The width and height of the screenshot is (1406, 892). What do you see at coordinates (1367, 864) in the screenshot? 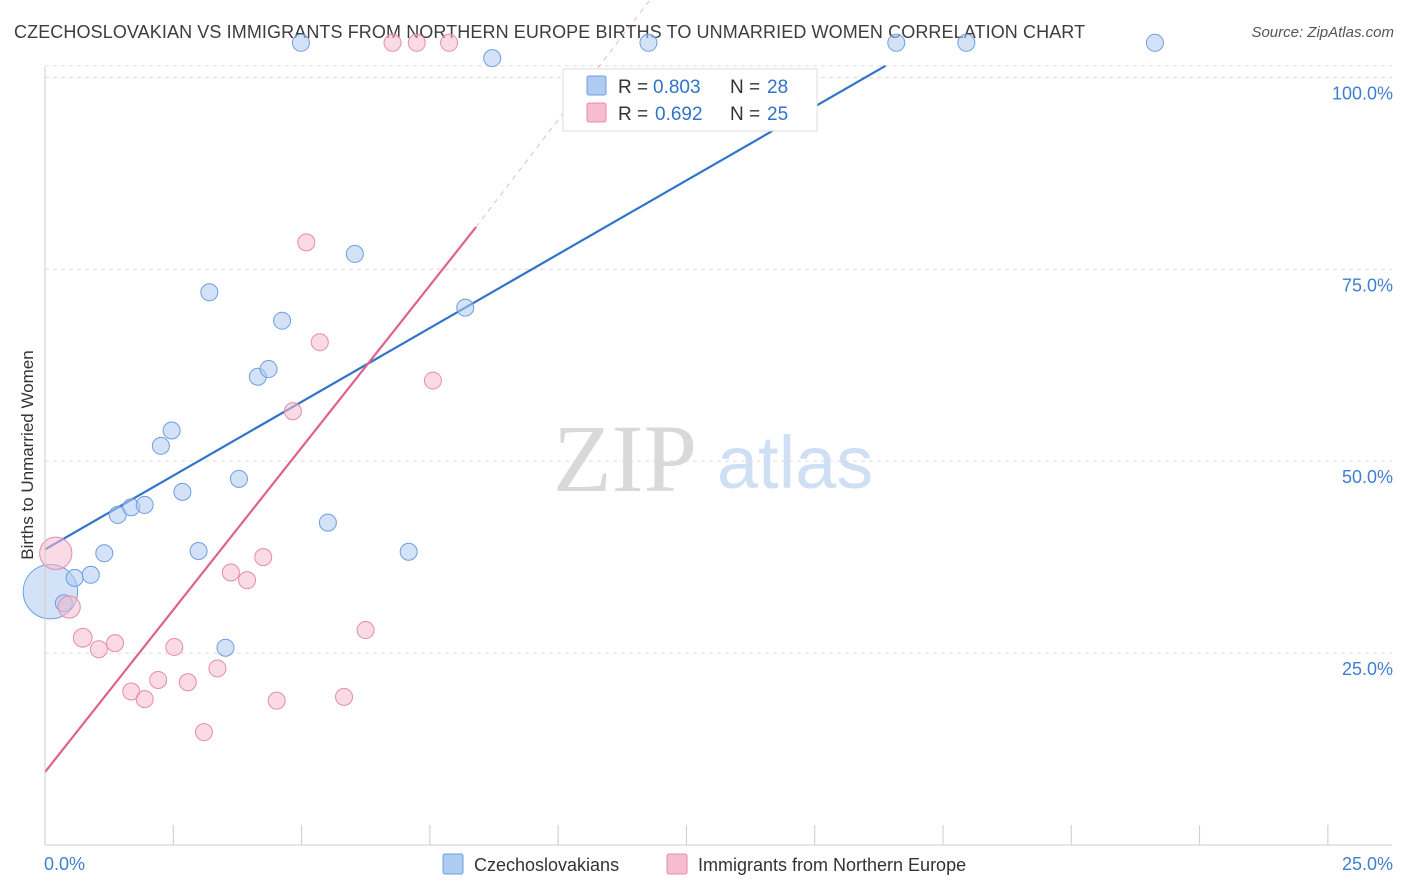
I see `x-tick-label-25: 25.0%` at bounding box center [1367, 864].